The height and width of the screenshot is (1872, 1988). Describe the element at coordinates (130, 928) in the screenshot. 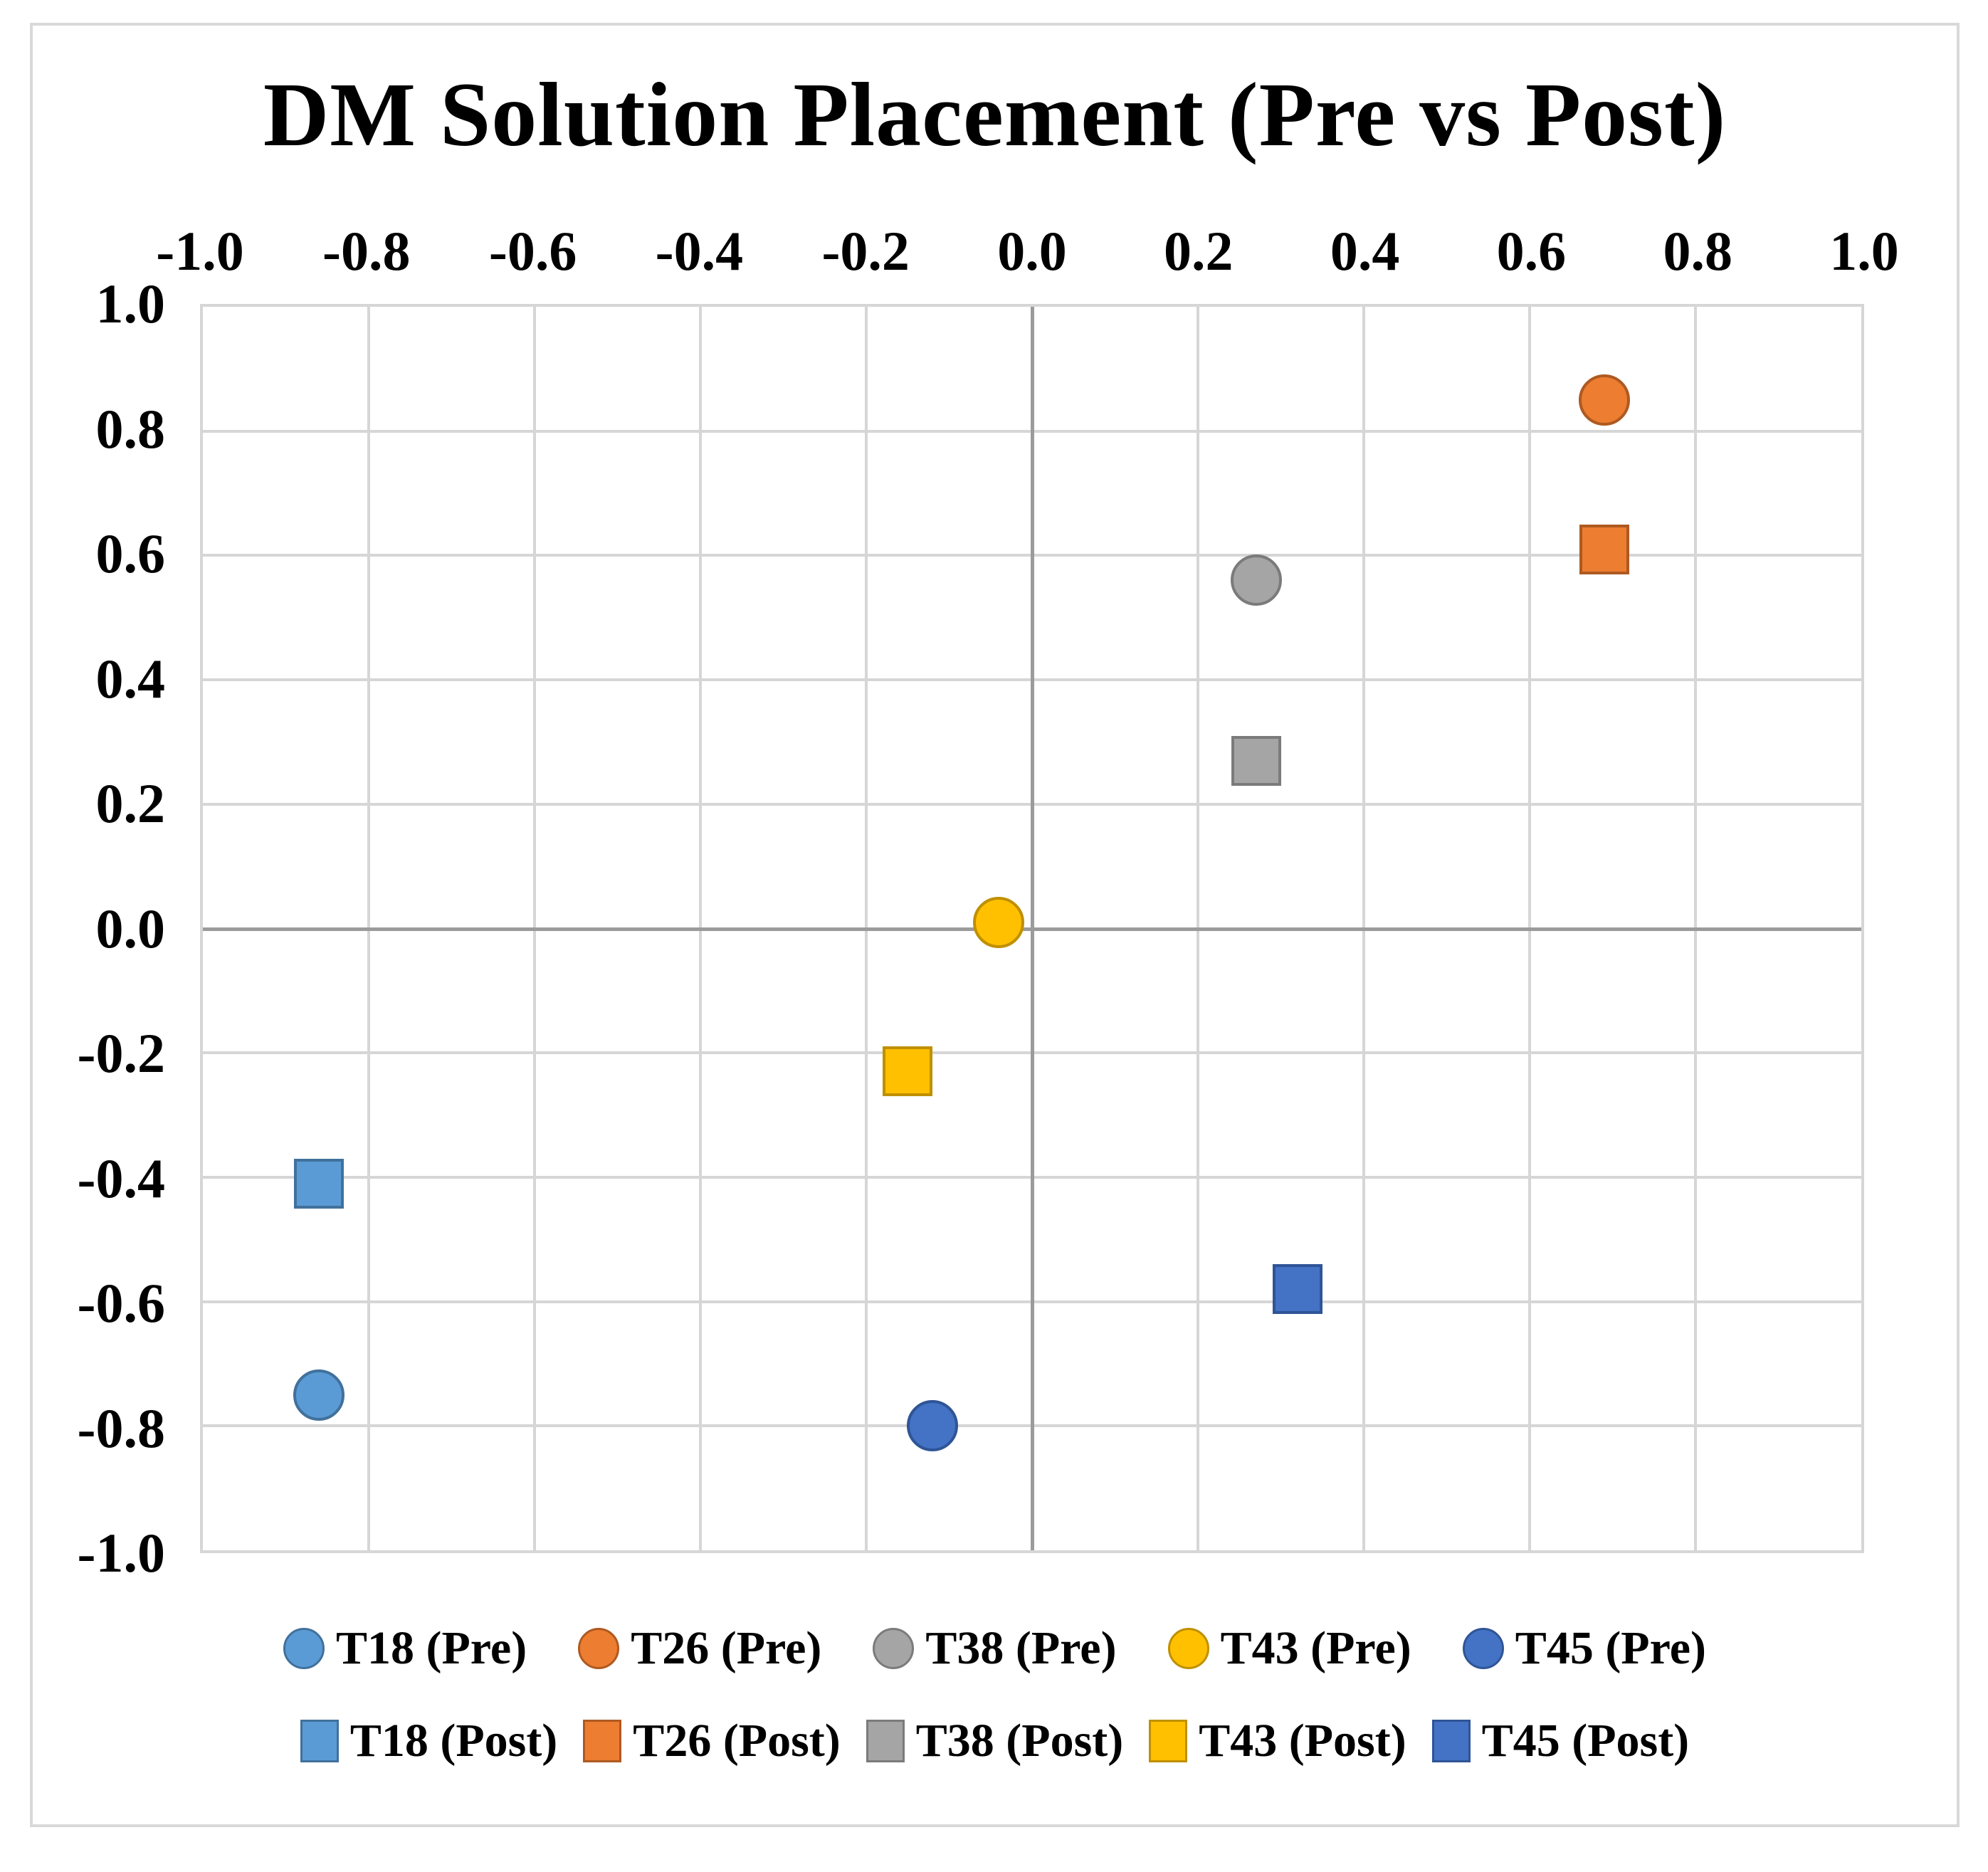

I see `y-tick-label: 0.0` at that location.